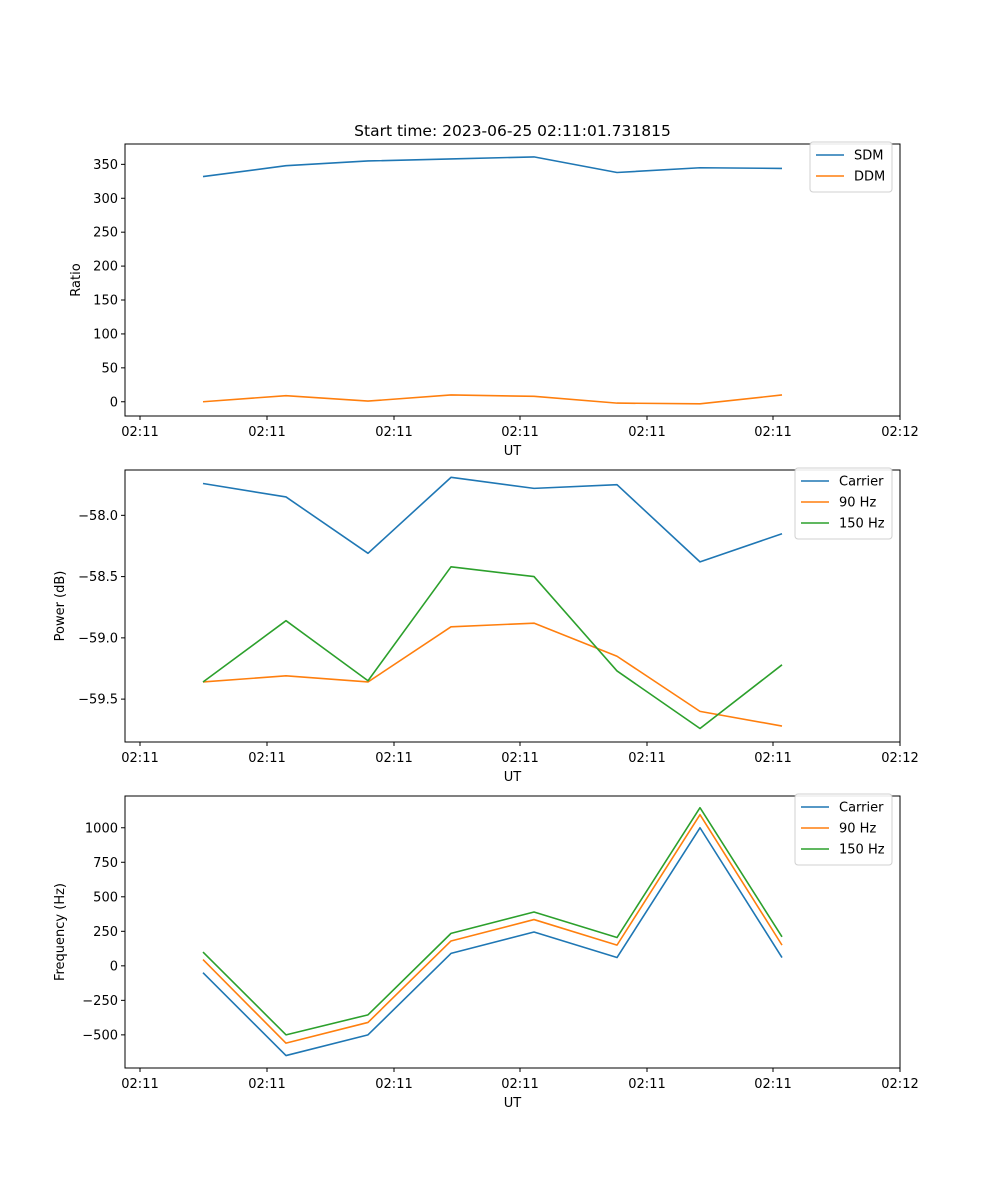 The image size is (1000, 1200). I want to click on y-tick-label: 50, so click(109, 368).